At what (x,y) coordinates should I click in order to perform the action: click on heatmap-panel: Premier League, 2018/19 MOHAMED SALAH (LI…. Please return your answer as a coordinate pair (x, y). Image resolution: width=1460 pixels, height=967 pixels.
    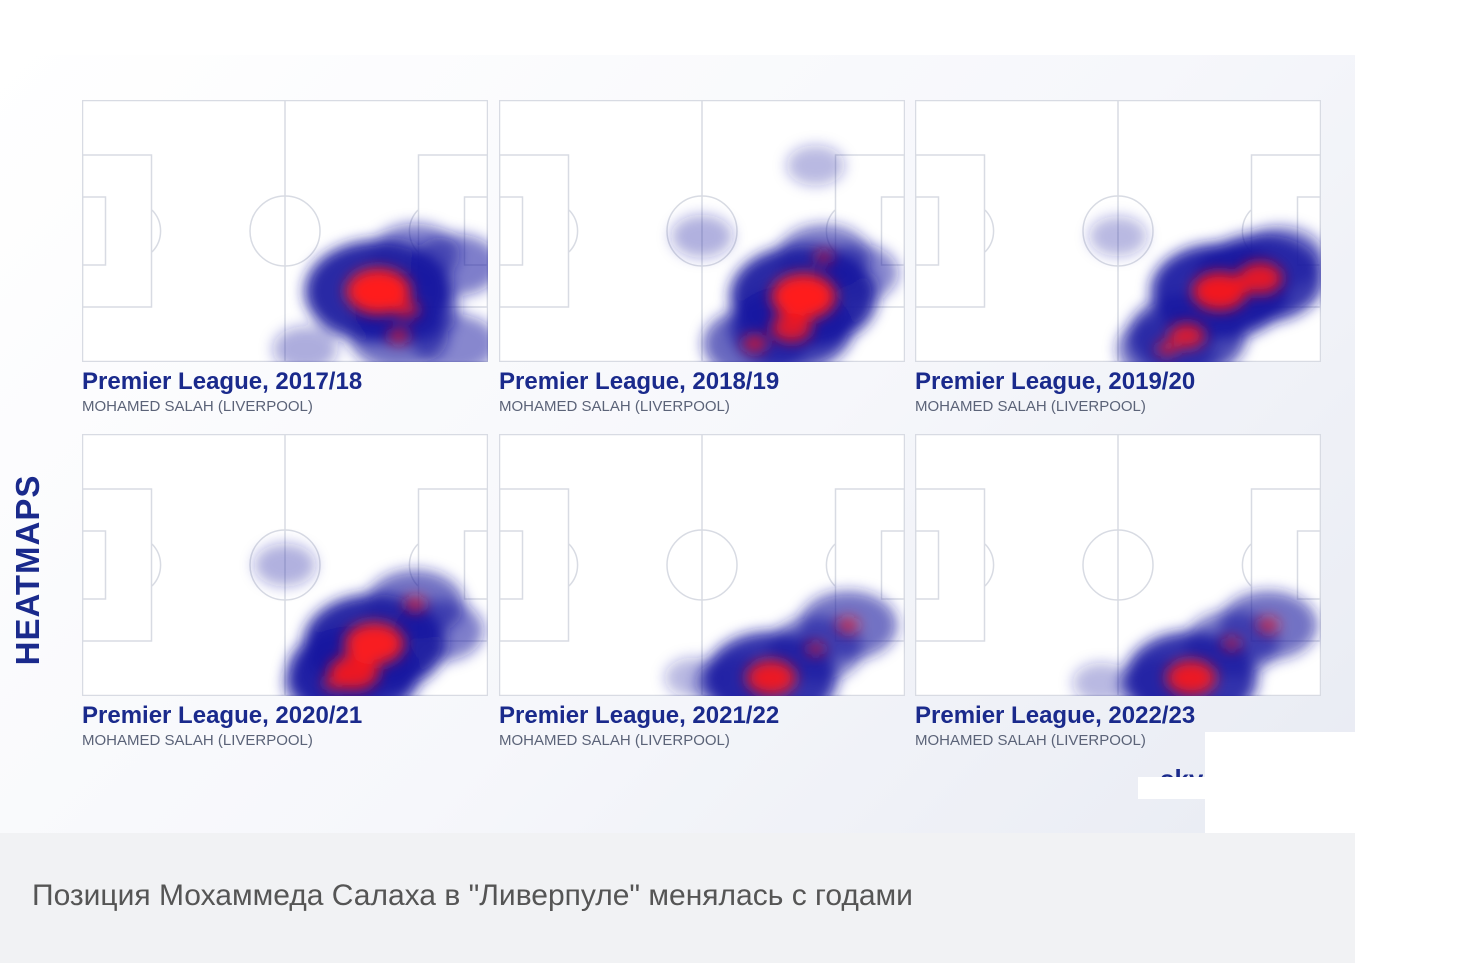
    Looking at the image, I should click on (702, 258).